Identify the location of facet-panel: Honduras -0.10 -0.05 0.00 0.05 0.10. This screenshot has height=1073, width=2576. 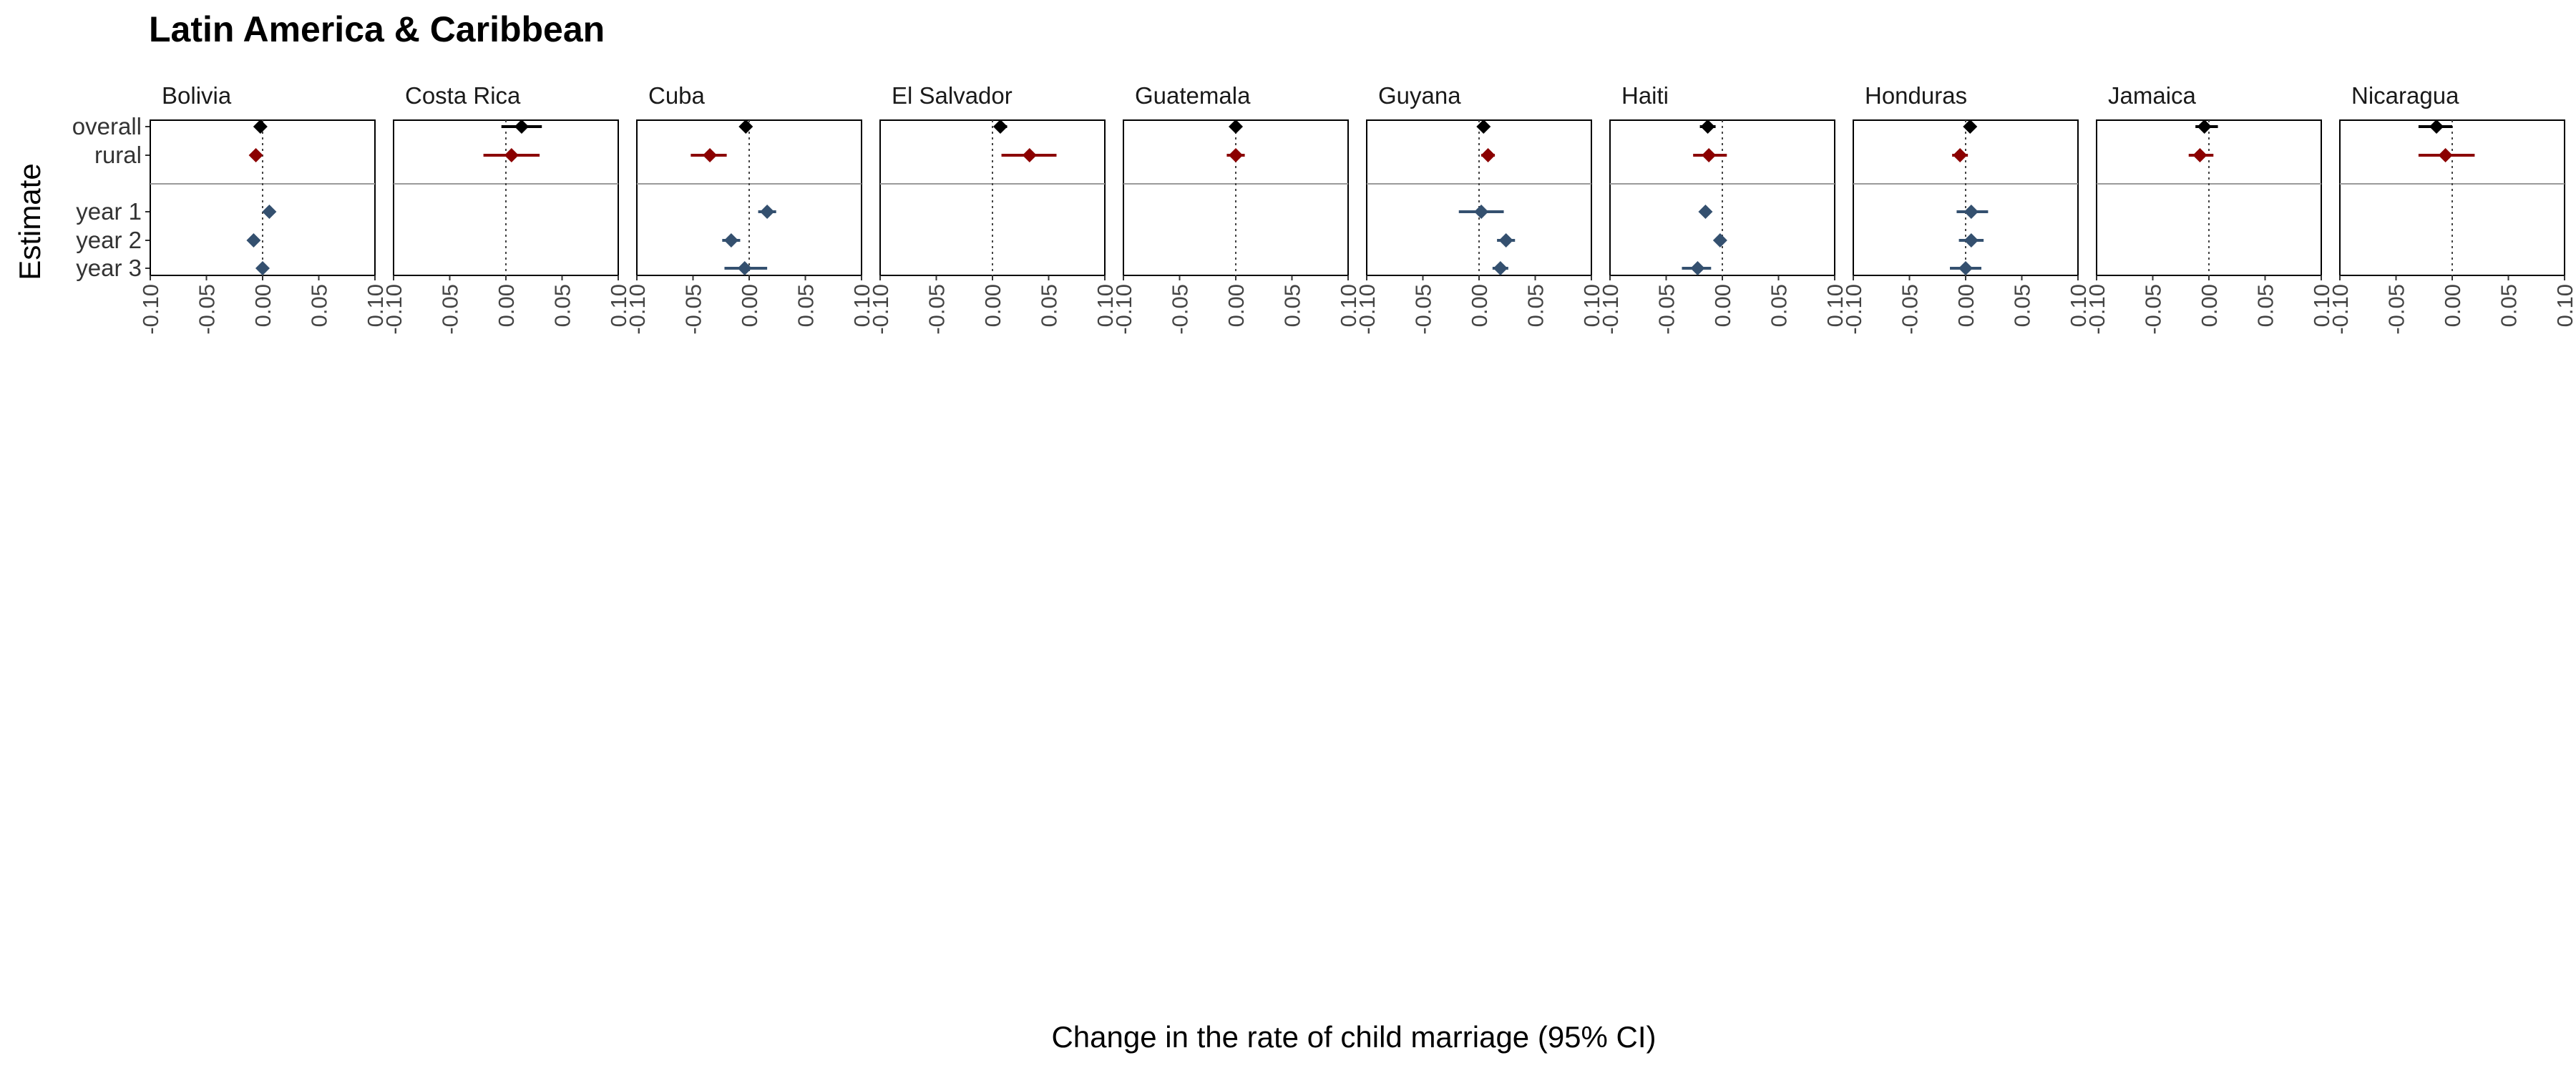
(1966, 208).